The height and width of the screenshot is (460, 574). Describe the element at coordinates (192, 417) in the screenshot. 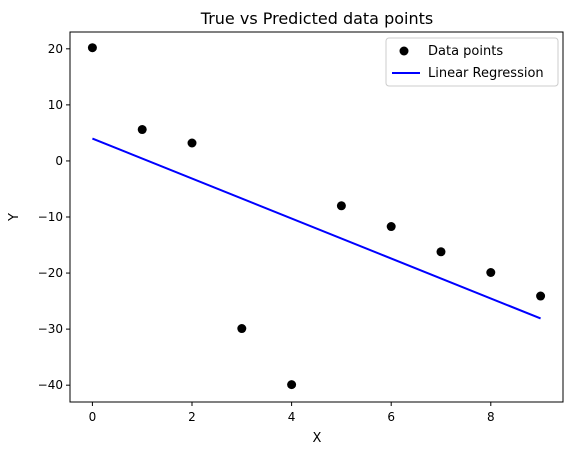

I see `x-tick-label: 2` at that location.